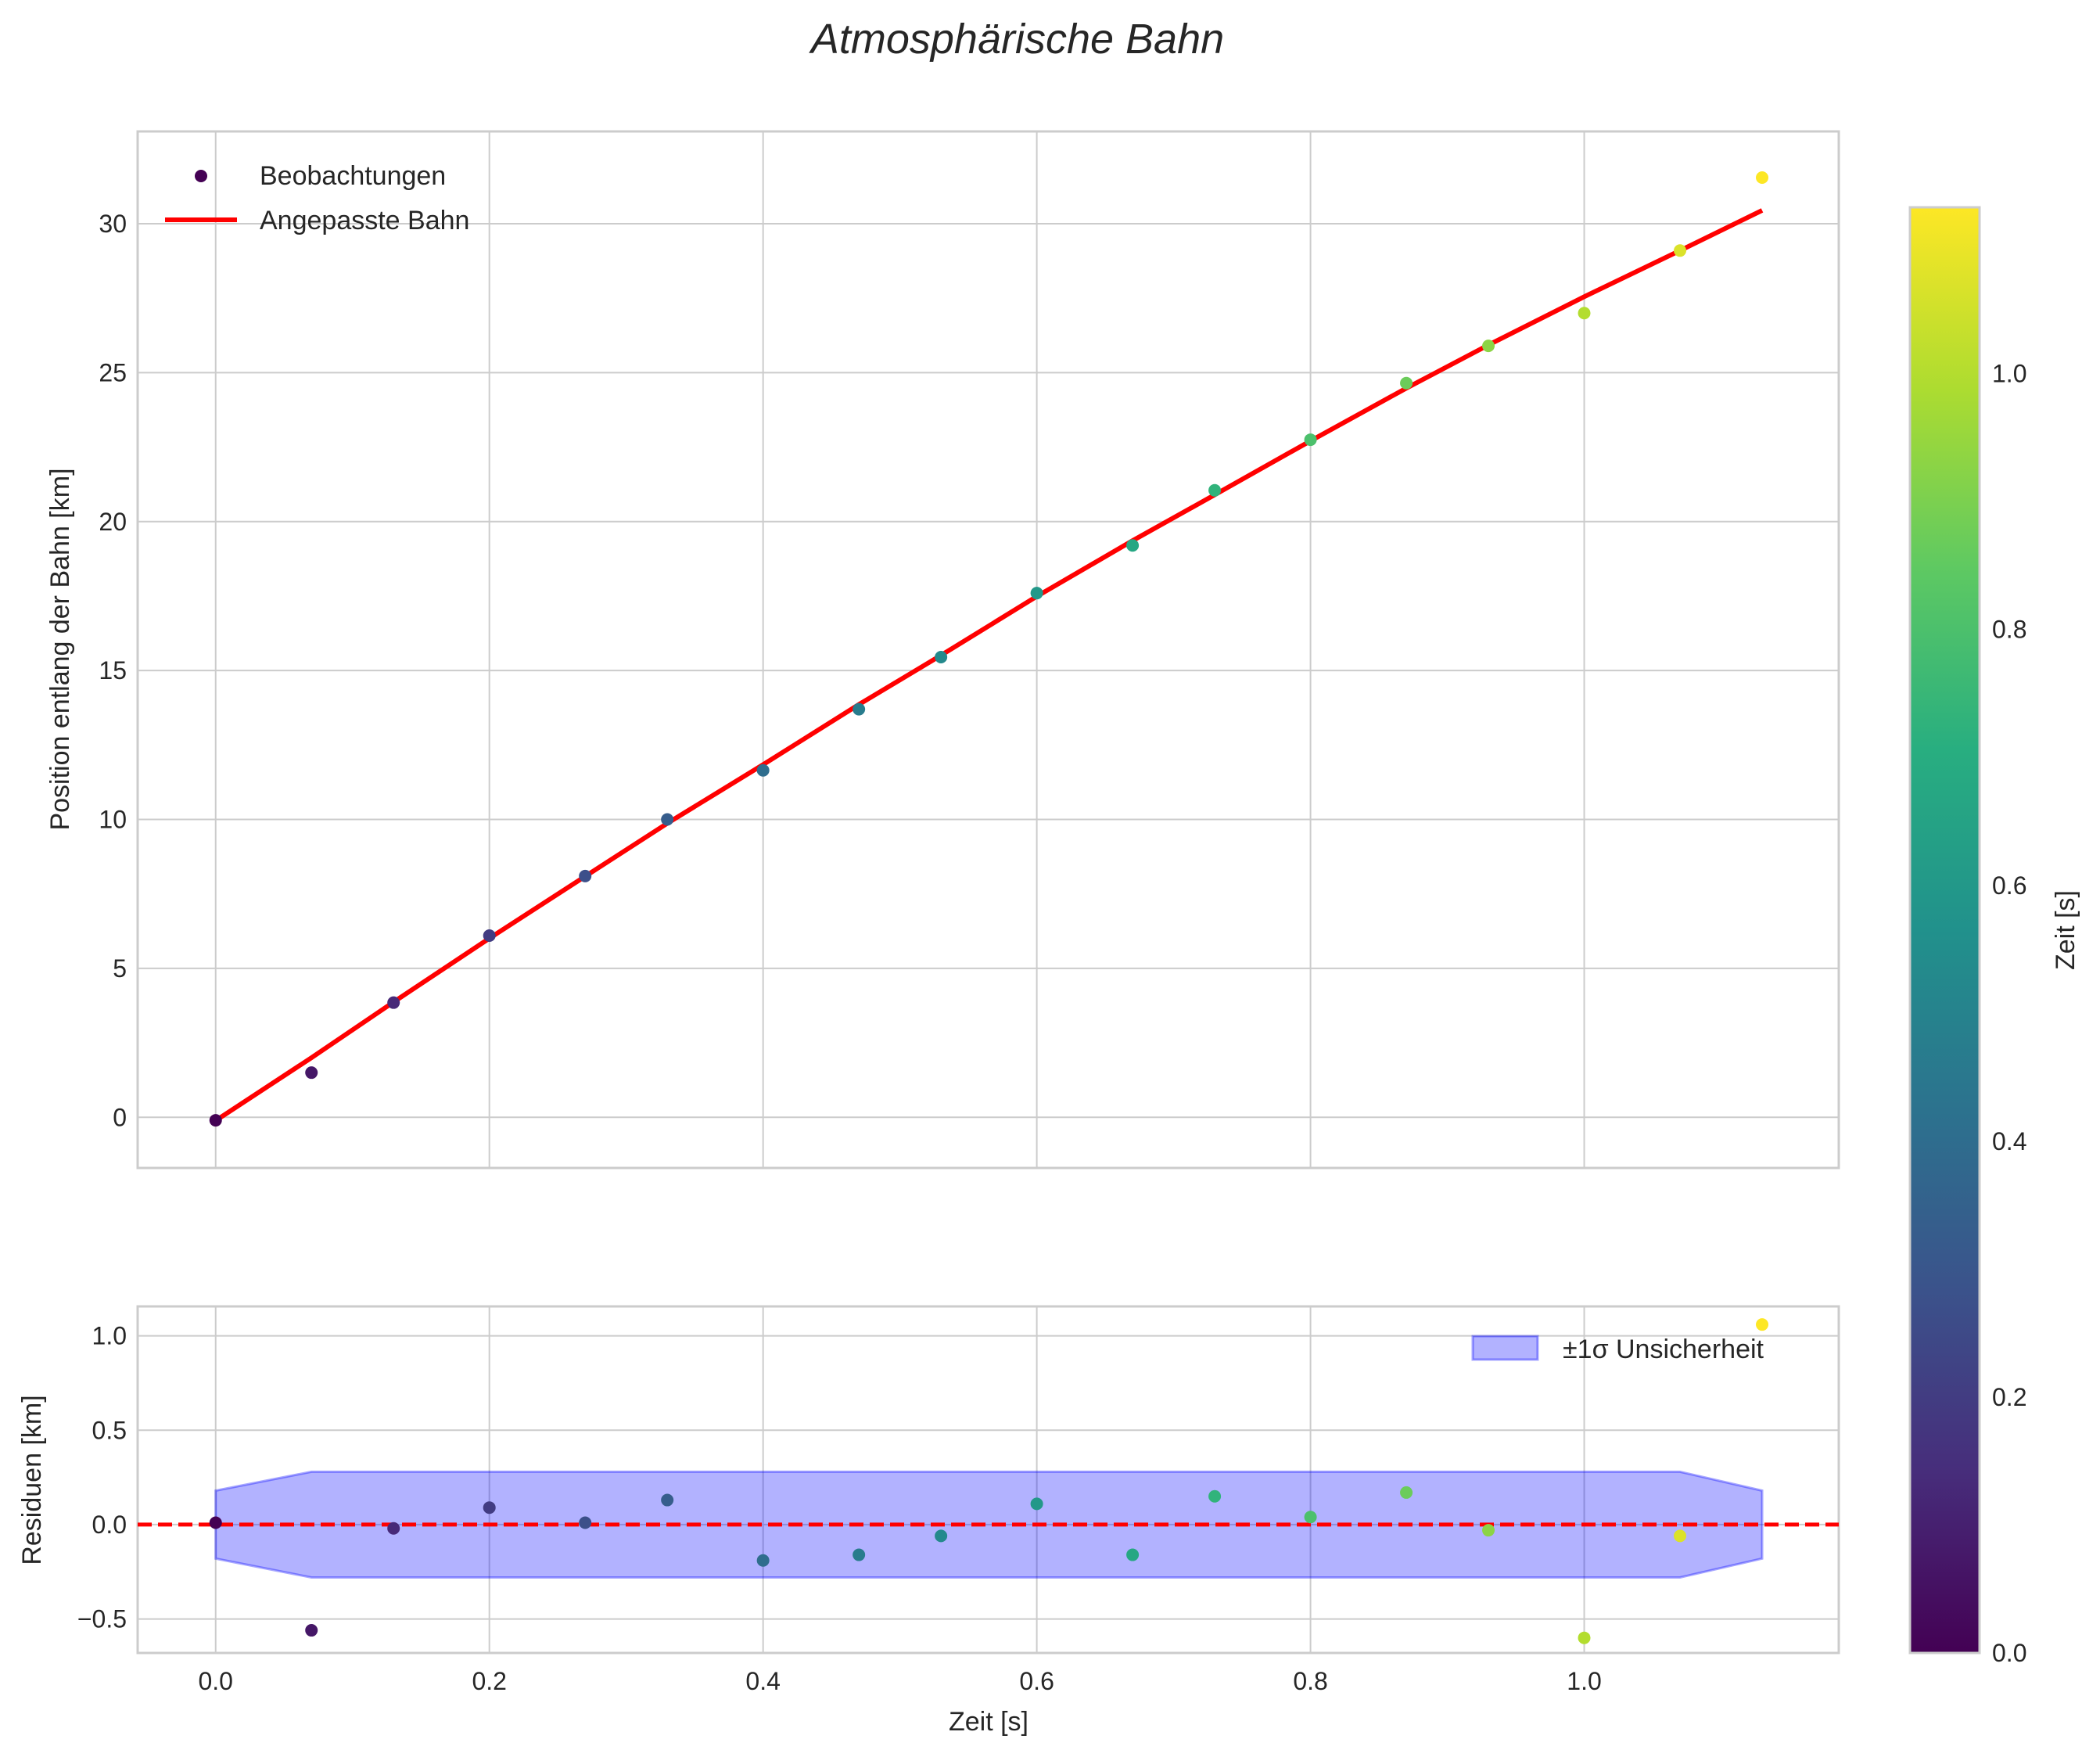 This screenshot has width=2100, height=1757. Describe the element at coordinates (2009, 374) in the screenshot. I see `colorbar-tick-label: 1.0` at that location.